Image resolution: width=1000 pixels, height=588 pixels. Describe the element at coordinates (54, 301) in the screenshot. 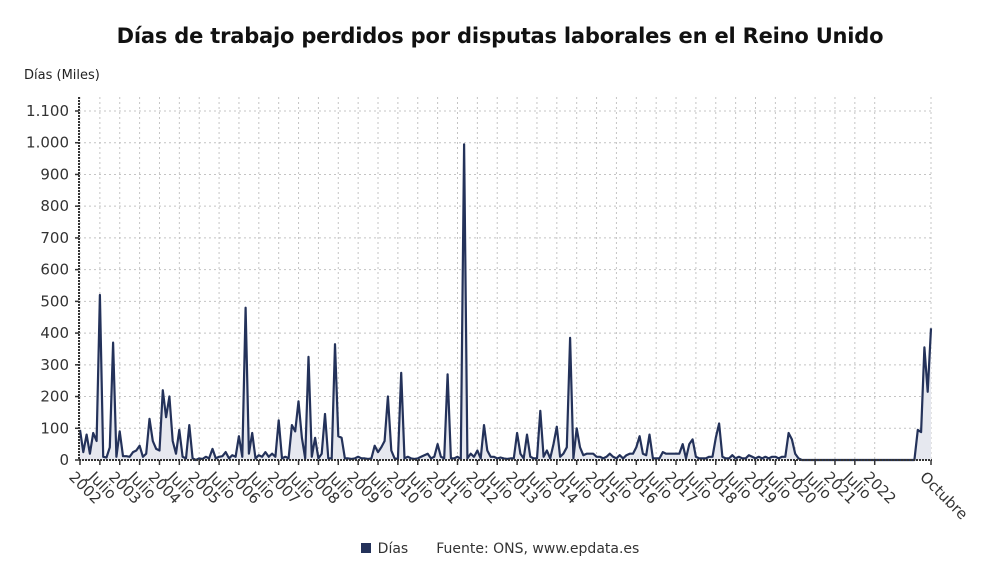

I see `y-tick-label: 500` at that location.